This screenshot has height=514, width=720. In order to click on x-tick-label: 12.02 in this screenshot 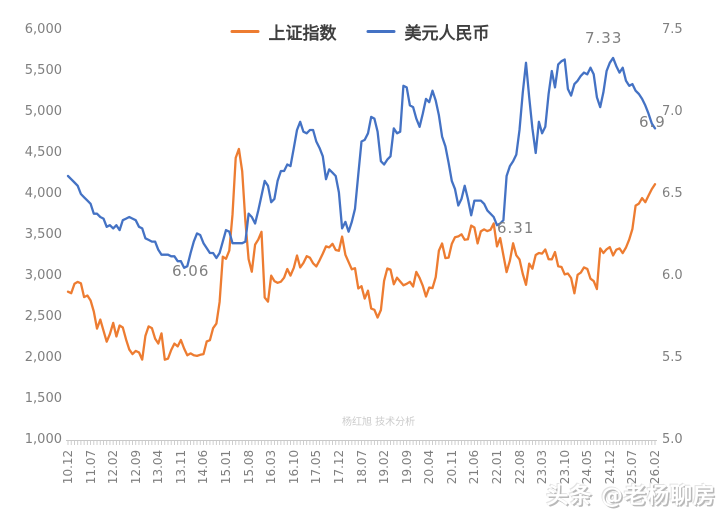, I will do `click(113, 467)`.